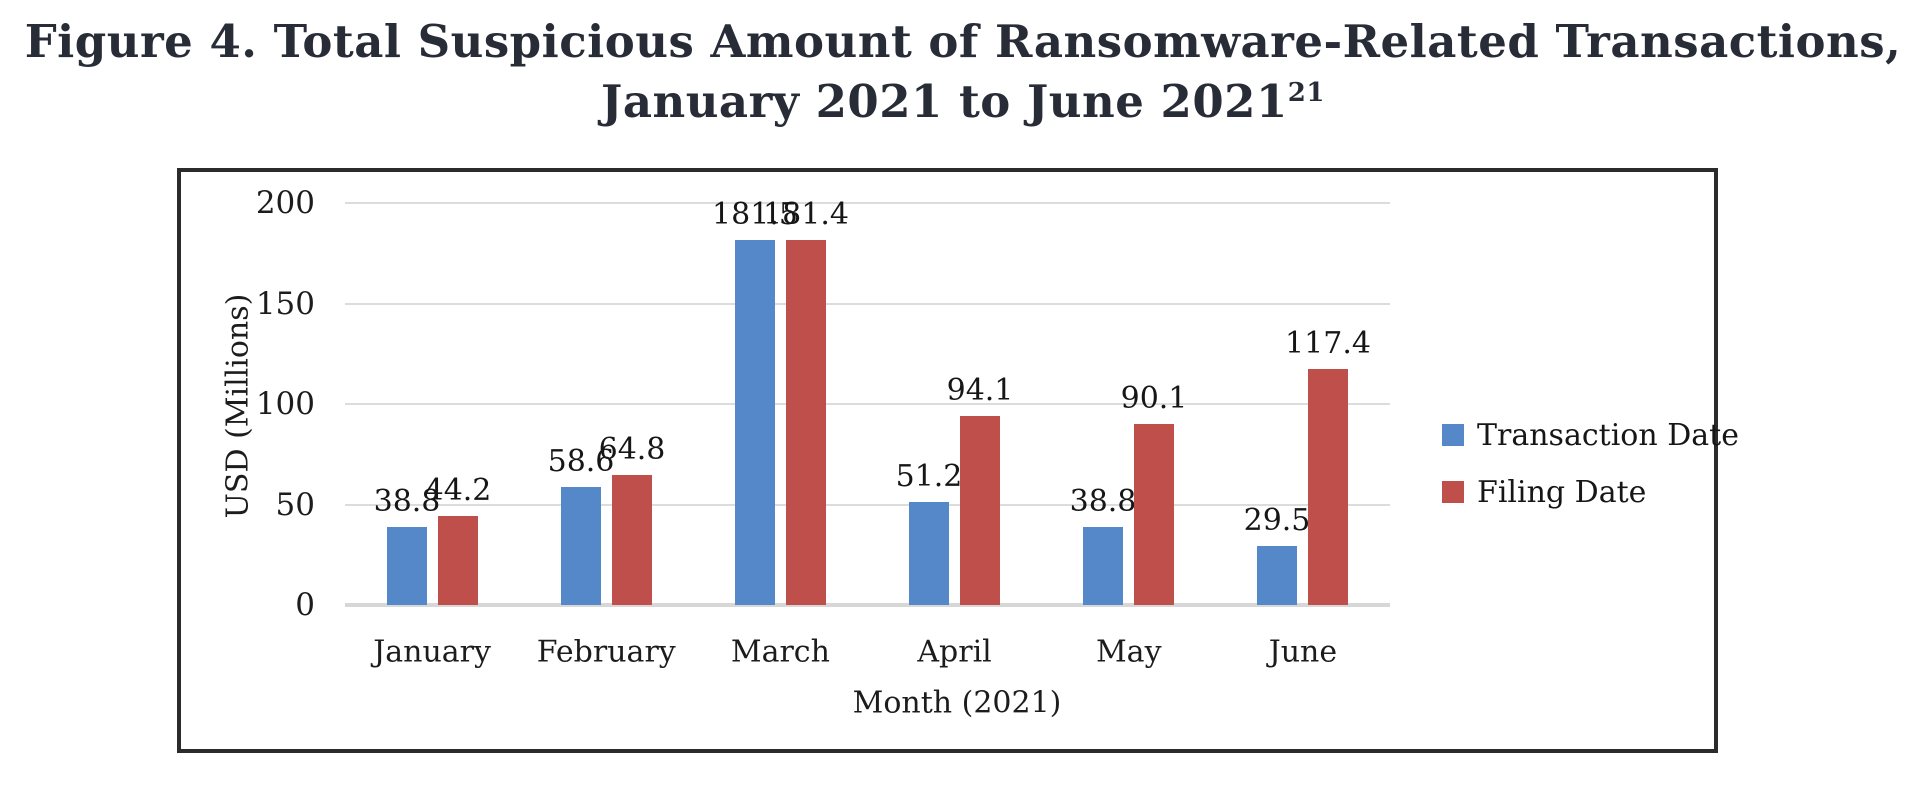 Image resolution: width=1926 pixels, height=796 pixels. I want to click on bar-value-label-filing-date-january: 44.2, so click(458, 490).